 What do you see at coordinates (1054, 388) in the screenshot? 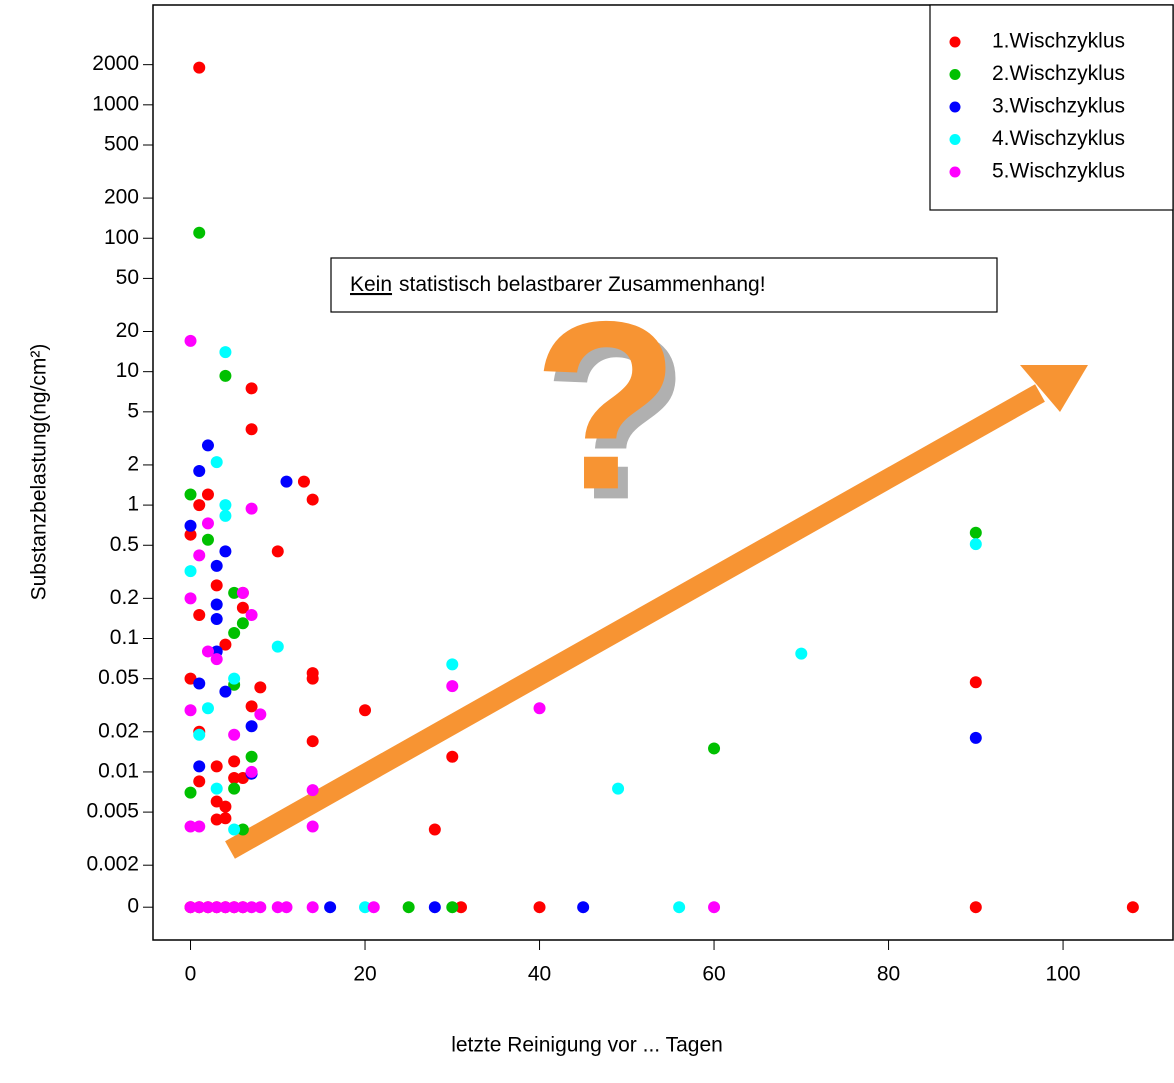
I see `arrow-head` at bounding box center [1054, 388].